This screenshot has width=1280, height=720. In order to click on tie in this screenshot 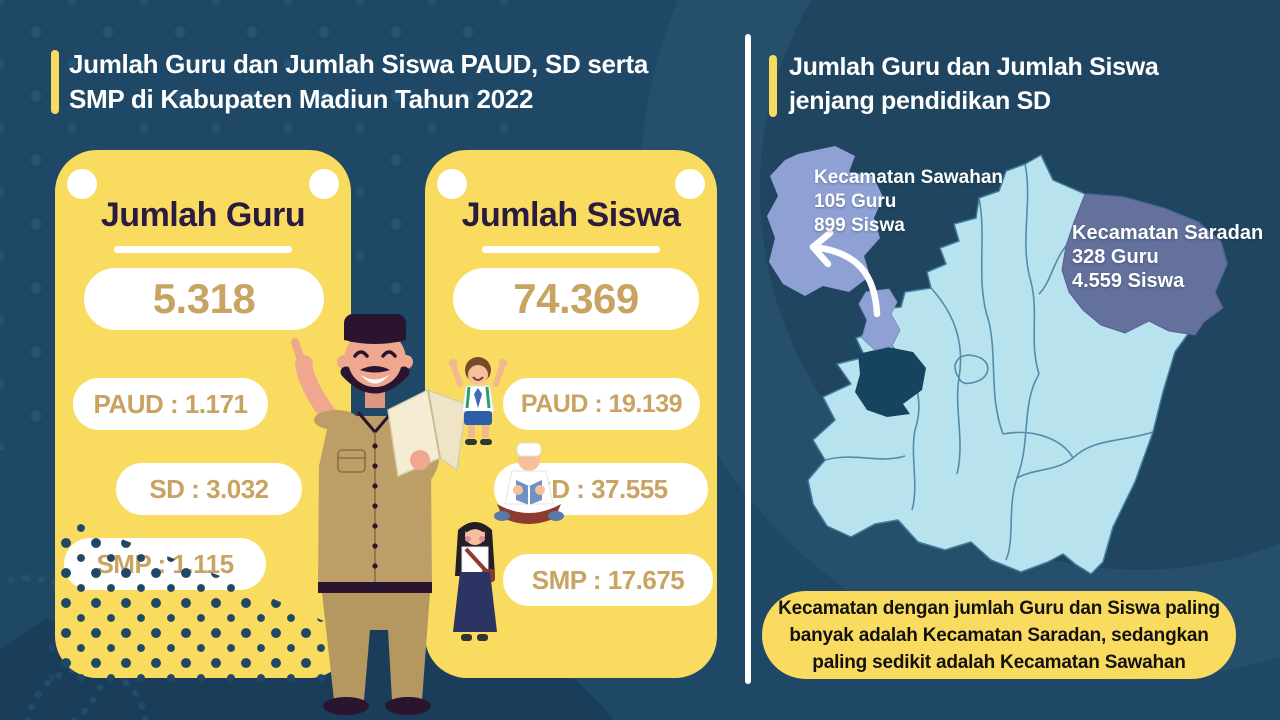, I will do `click(478, 398)`.